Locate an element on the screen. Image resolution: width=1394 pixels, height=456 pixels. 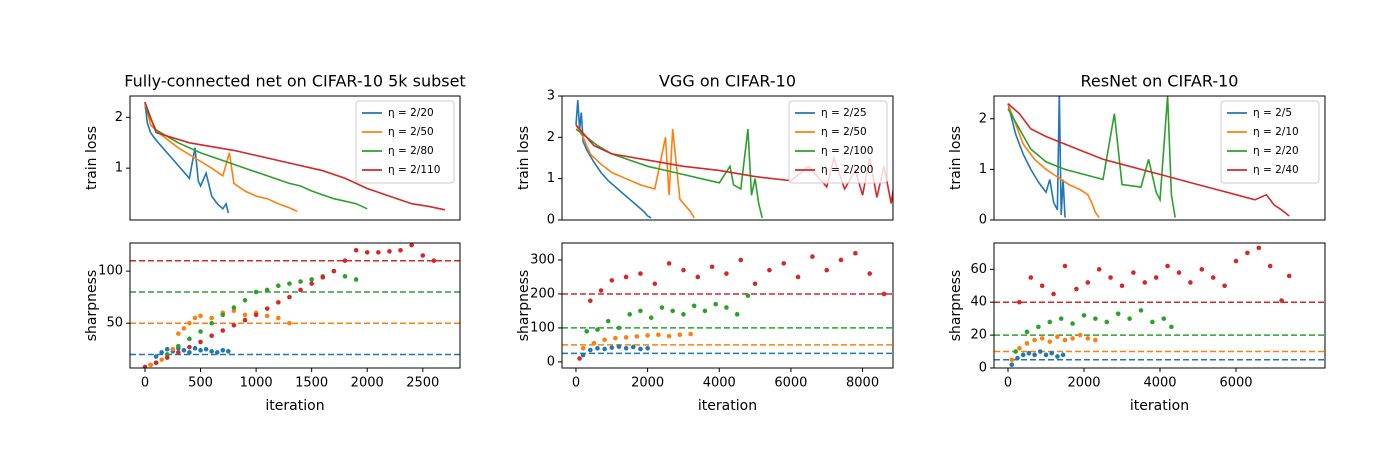
legend-label: η = 2/50 is located at coordinates (411, 132).